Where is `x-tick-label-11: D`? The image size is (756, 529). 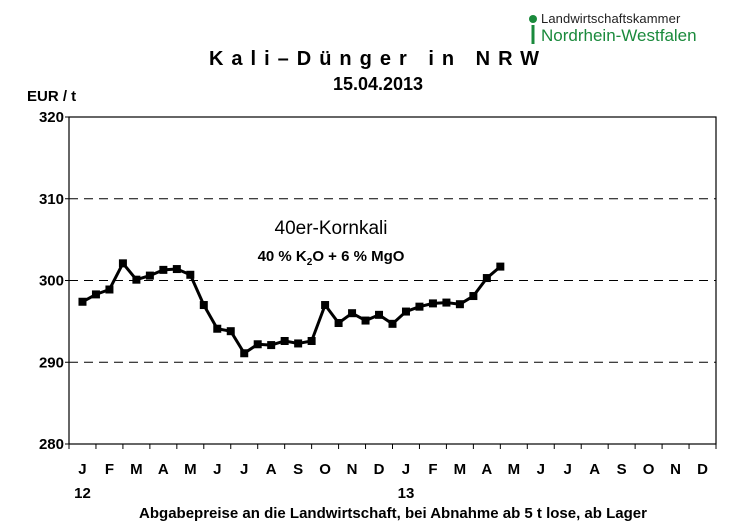
x-tick-label-11: D is located at coordinates (379, 469).